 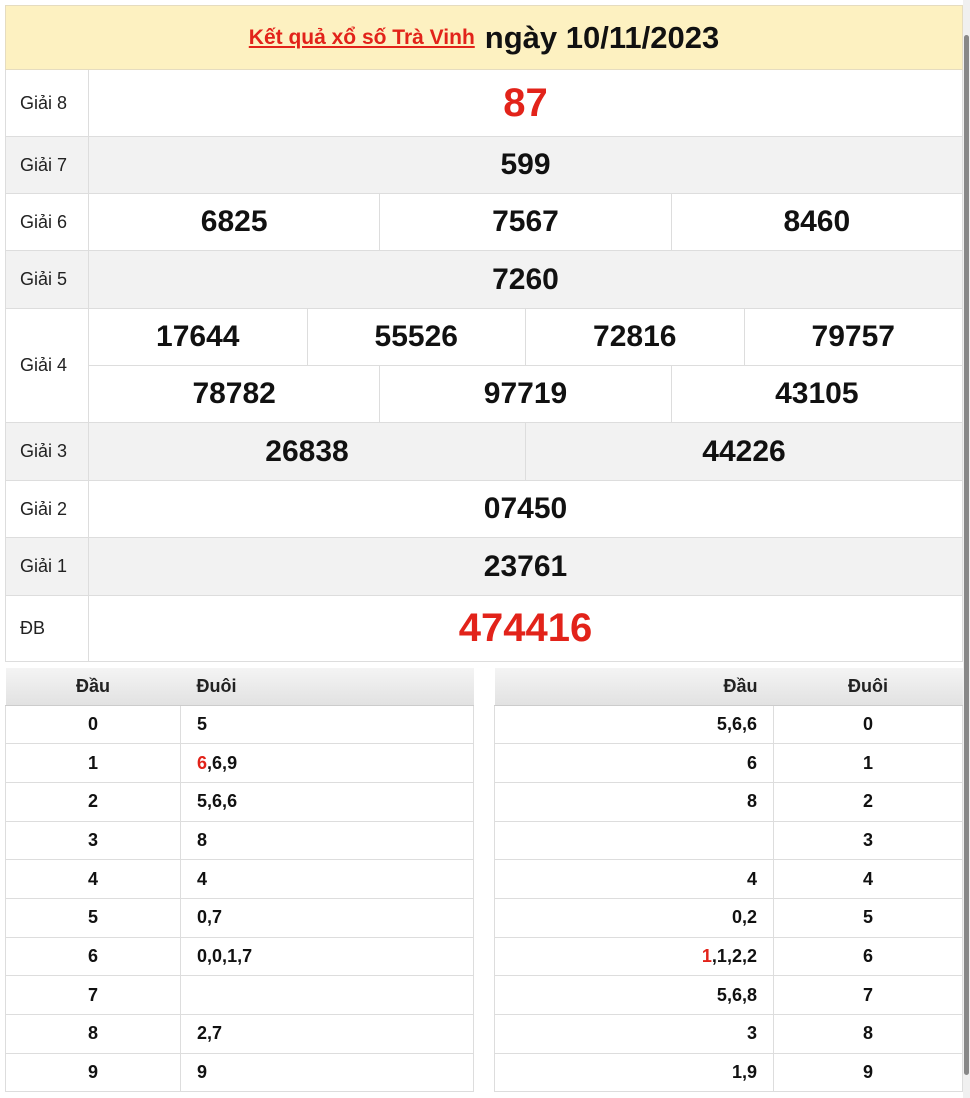 I want to click on prize-number: 599, so click(x=525, y=164).